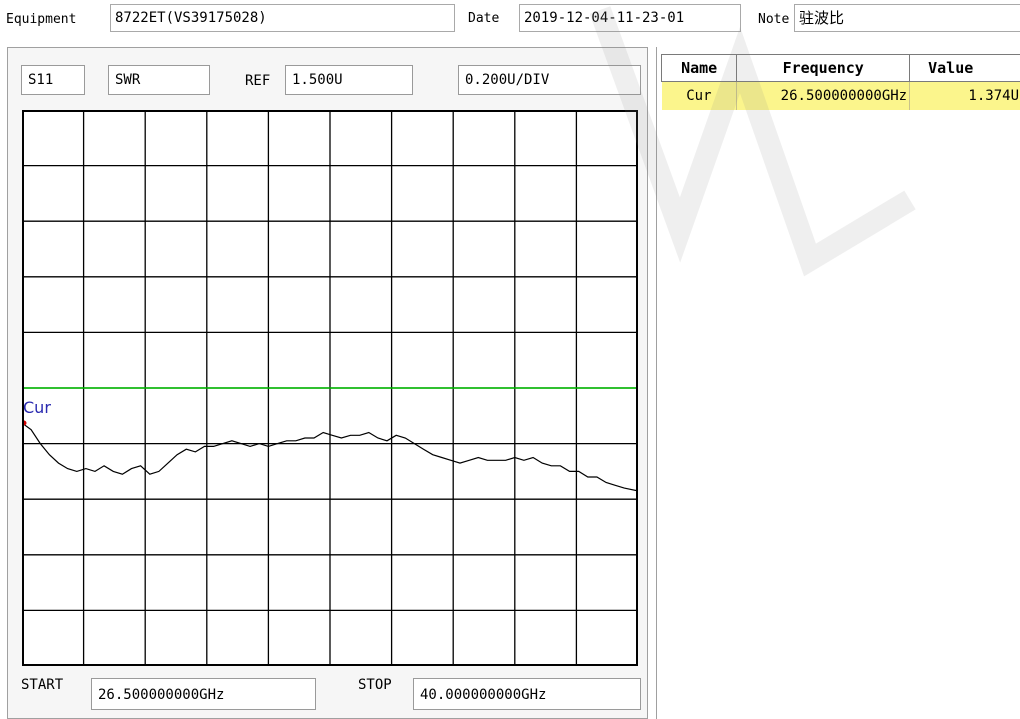  I want to click on date-label: Date, so click(483, 18).